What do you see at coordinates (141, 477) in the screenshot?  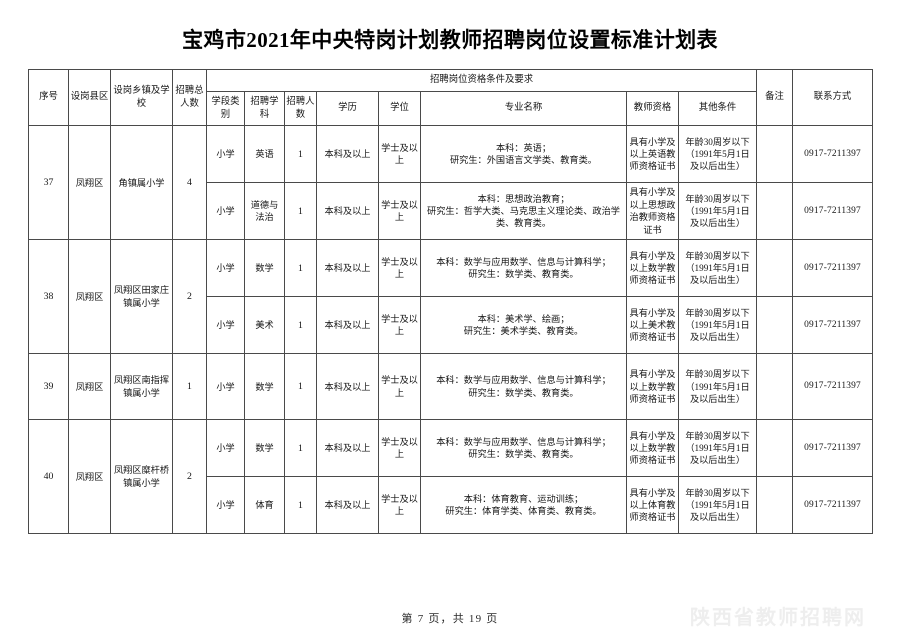 I see `cell-school: 凤翔区糜杆桥镇属小学` at bounding box center [141, 477].